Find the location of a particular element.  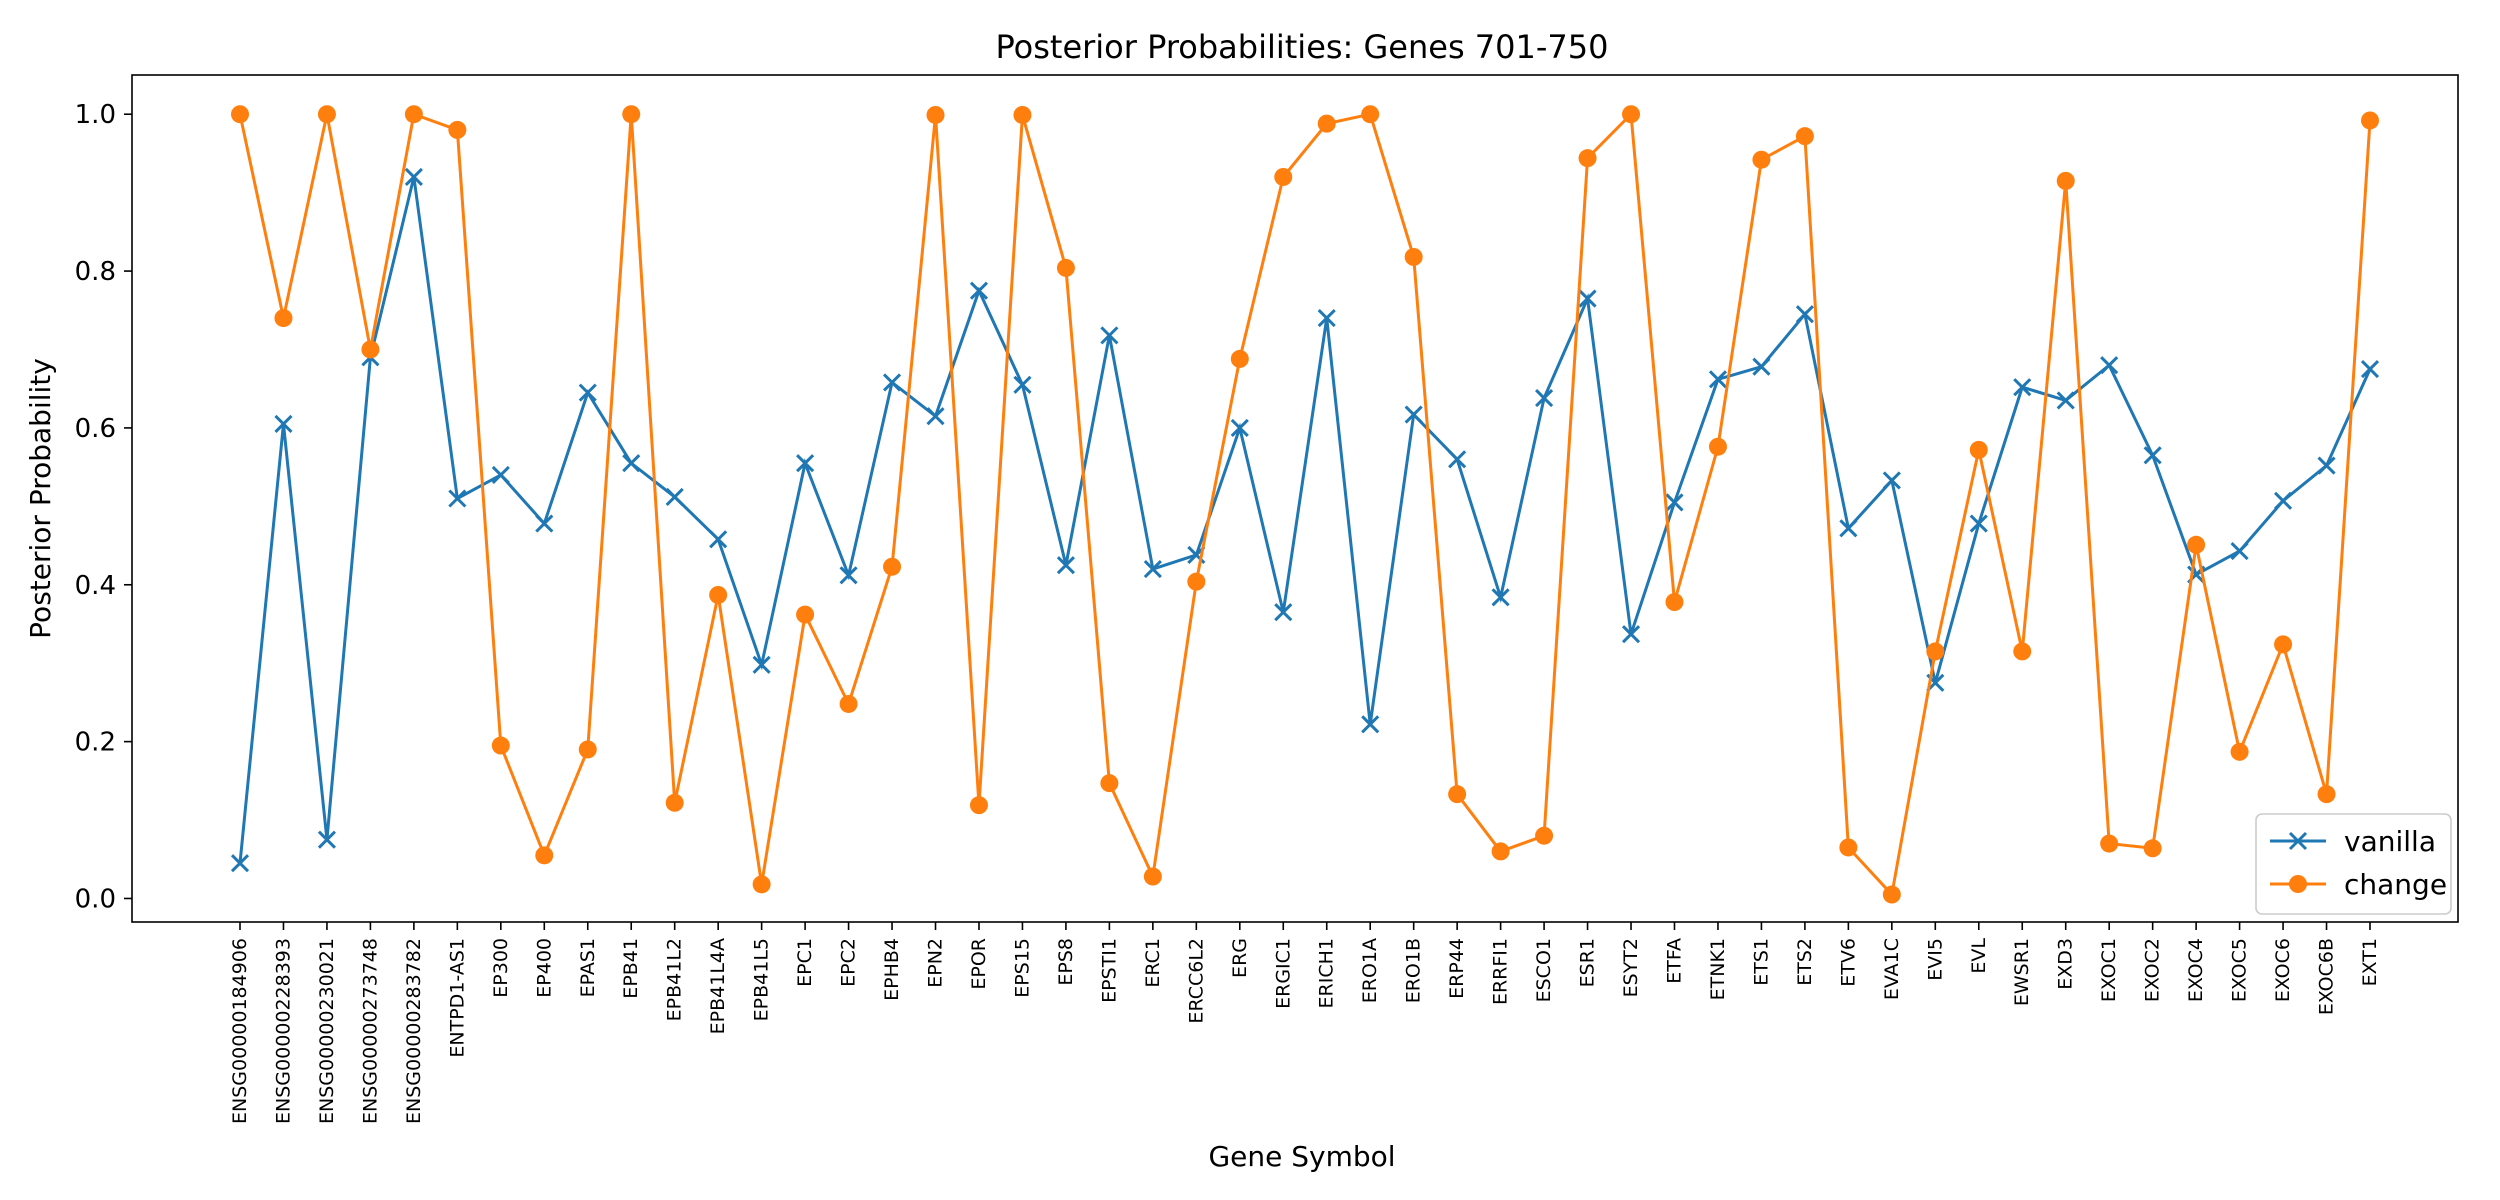

x-tick-label-36: ETS2 is located at coordinates (1805, 962).